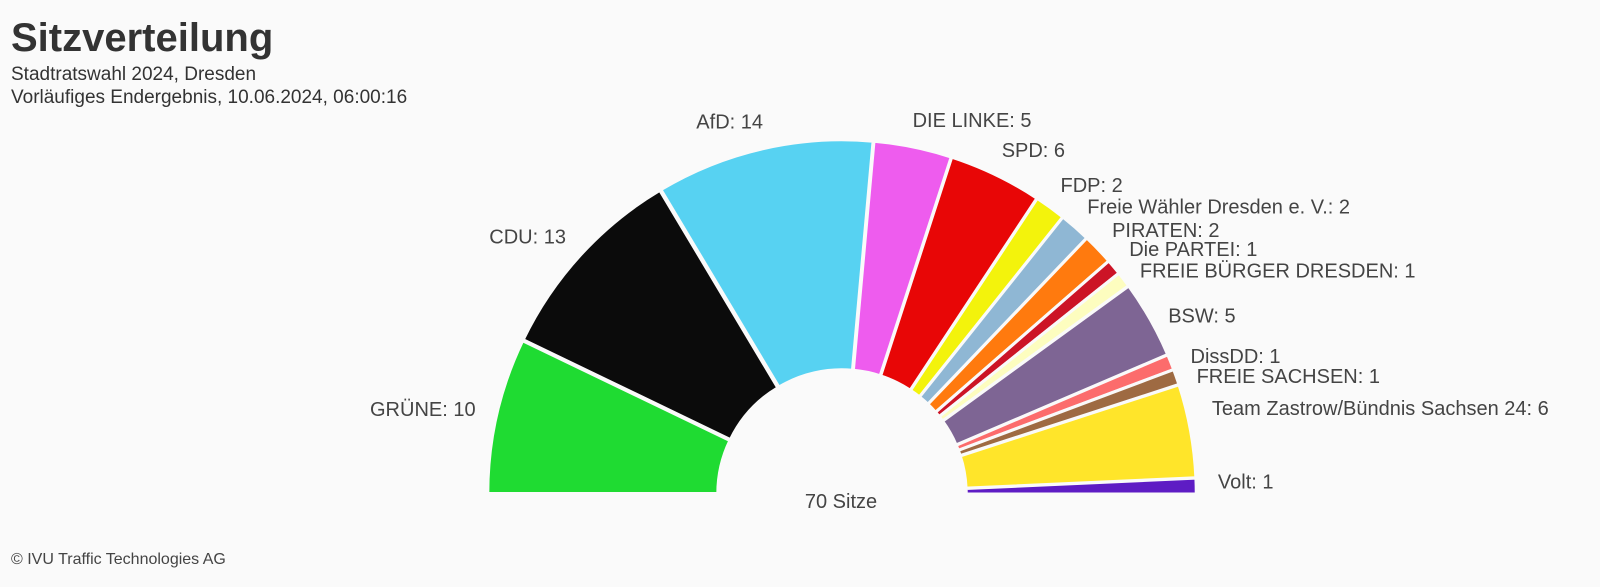  Describe the element at coordinates (142, 38) in the screenshot. I see `chart-title: Sitzverteilung` at that location.